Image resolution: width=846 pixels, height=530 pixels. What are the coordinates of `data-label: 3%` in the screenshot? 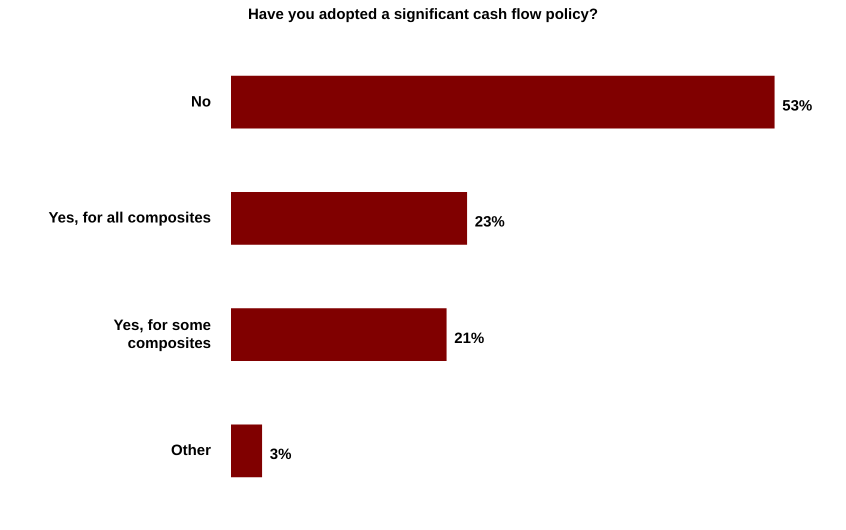 It's located at (281, 455).